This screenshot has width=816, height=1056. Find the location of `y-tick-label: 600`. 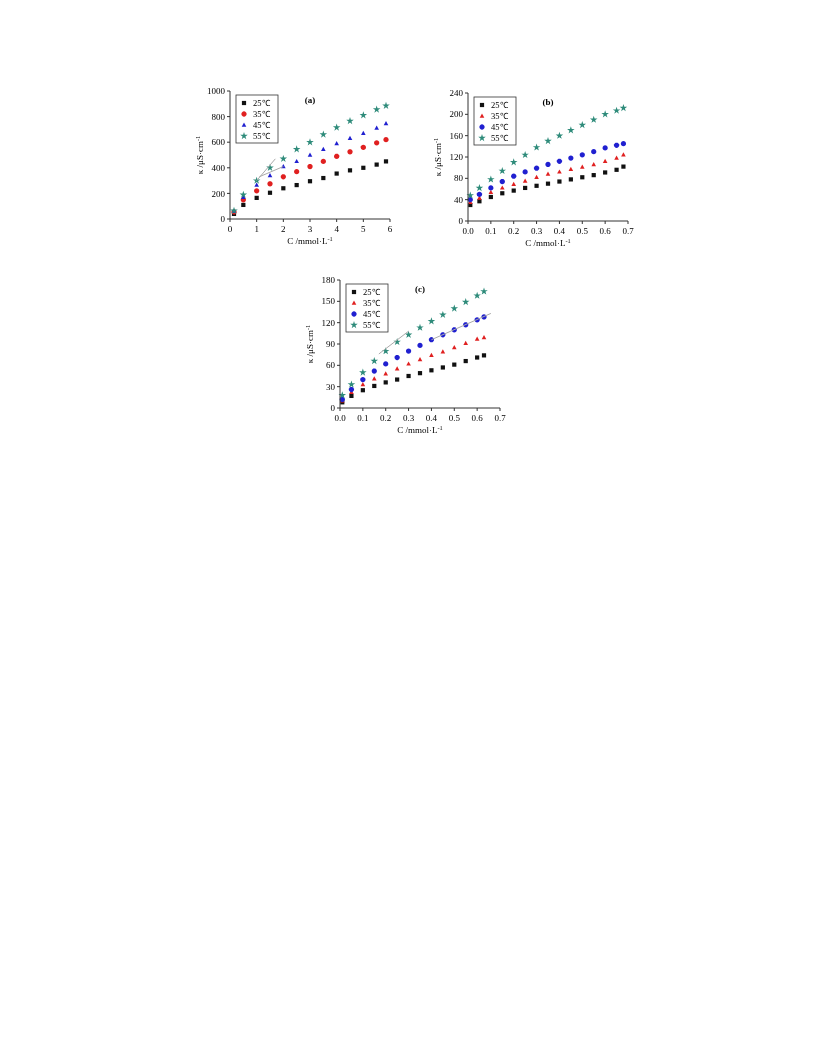

y-tick-label: 600 is located at coordinates (218, 142).